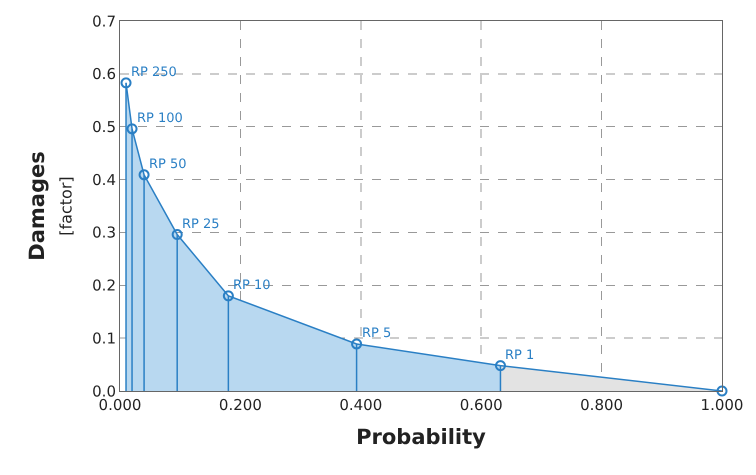  I want to click on y-tick-label: 0.7, so click(104, 21).